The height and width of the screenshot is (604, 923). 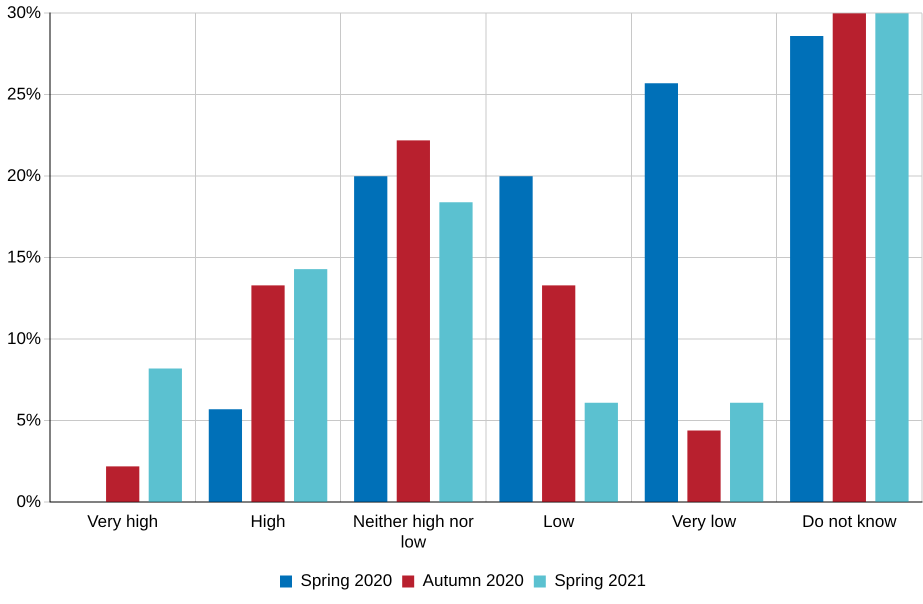 What do you see at coordinates (29, 501) in the screenshot?
I see `y-tick-label: 0%` at bounding box center [29, 501].